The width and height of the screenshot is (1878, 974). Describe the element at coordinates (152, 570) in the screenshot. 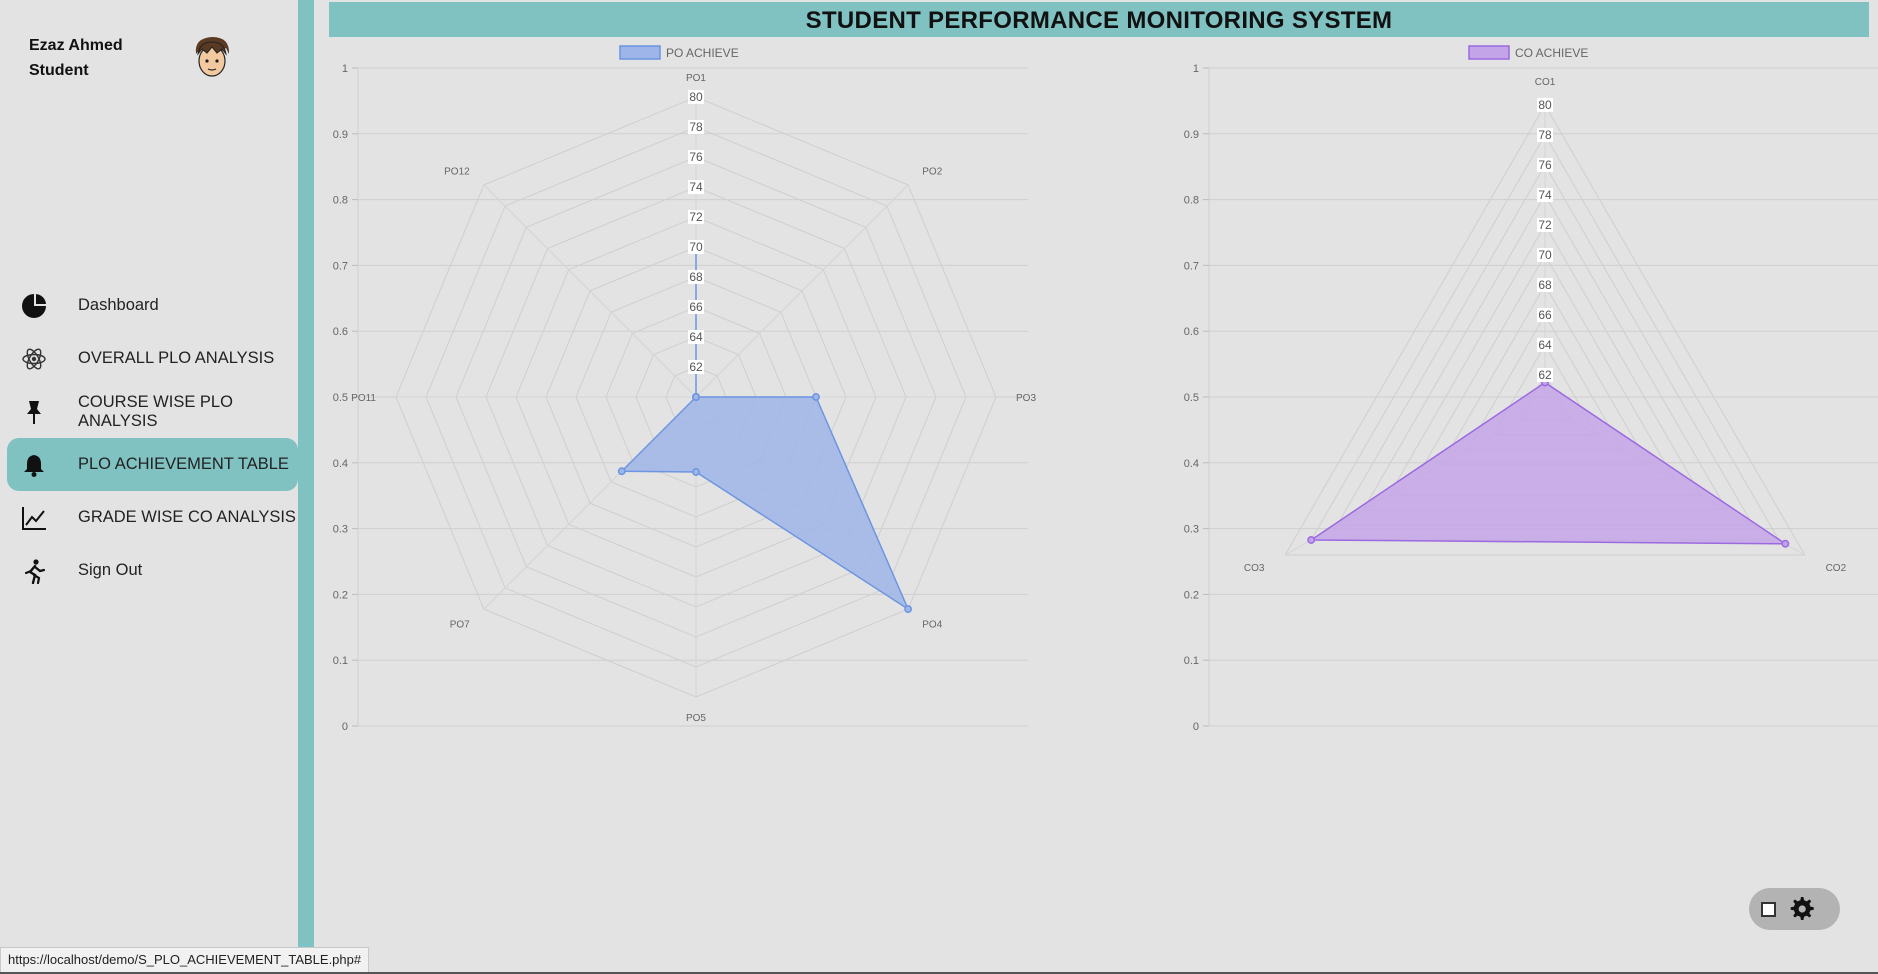

I see `nav-item-sign-out: Sign Out` at that location.